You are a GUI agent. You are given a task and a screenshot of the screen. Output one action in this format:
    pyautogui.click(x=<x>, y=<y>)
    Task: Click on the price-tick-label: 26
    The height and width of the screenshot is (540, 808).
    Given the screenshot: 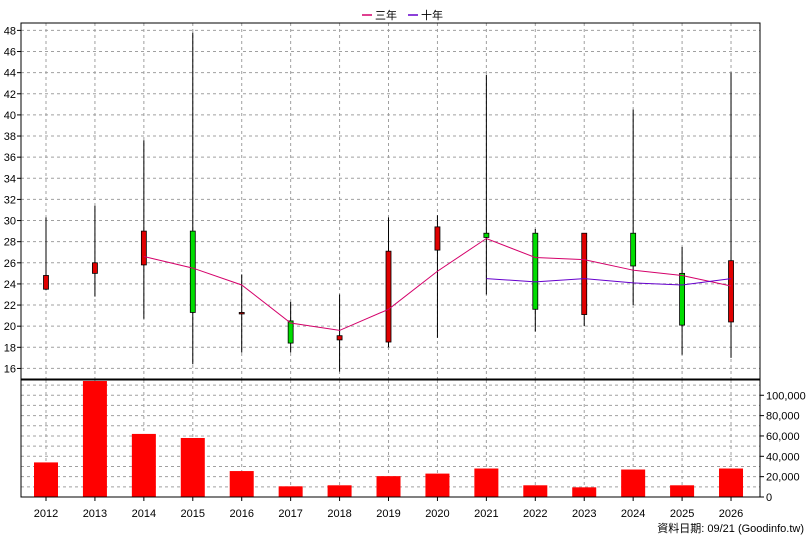 What is the action you would take?
    pyautogui.click(x=10, y=264)
    